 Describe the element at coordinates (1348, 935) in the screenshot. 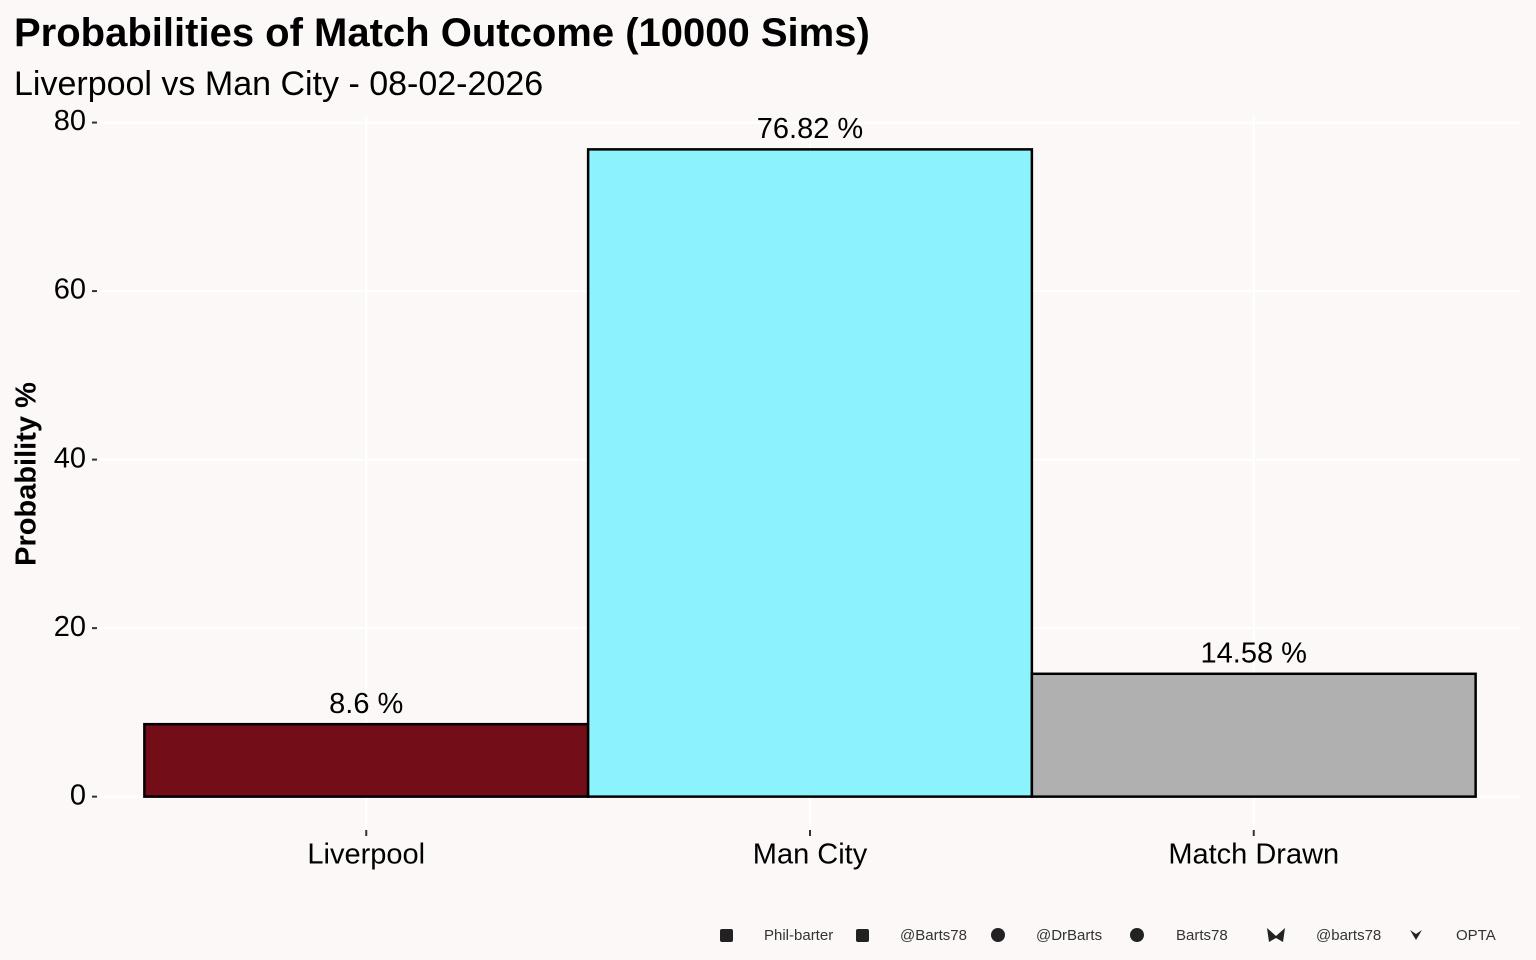

I see `caption-text: @barts78` at that location.